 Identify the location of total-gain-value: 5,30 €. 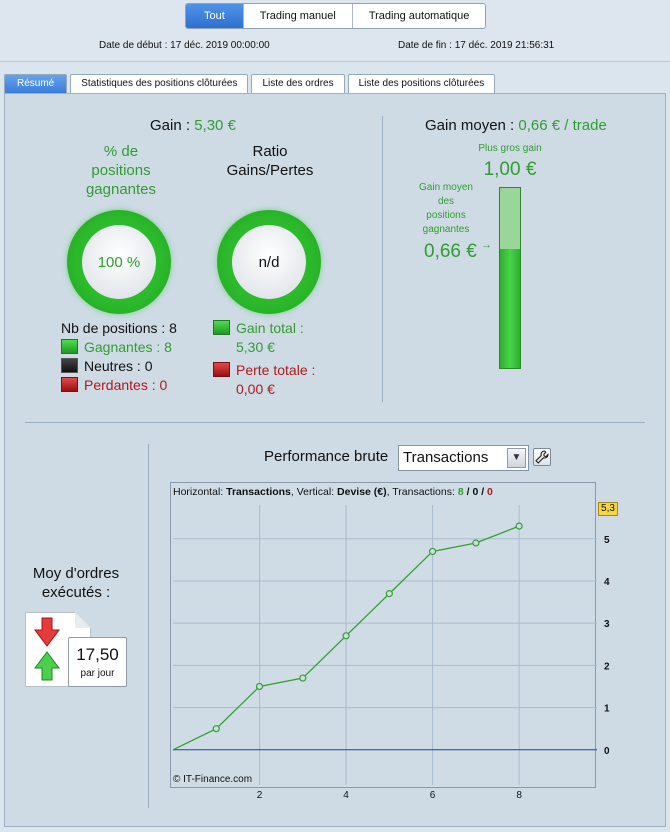
(255, 346).